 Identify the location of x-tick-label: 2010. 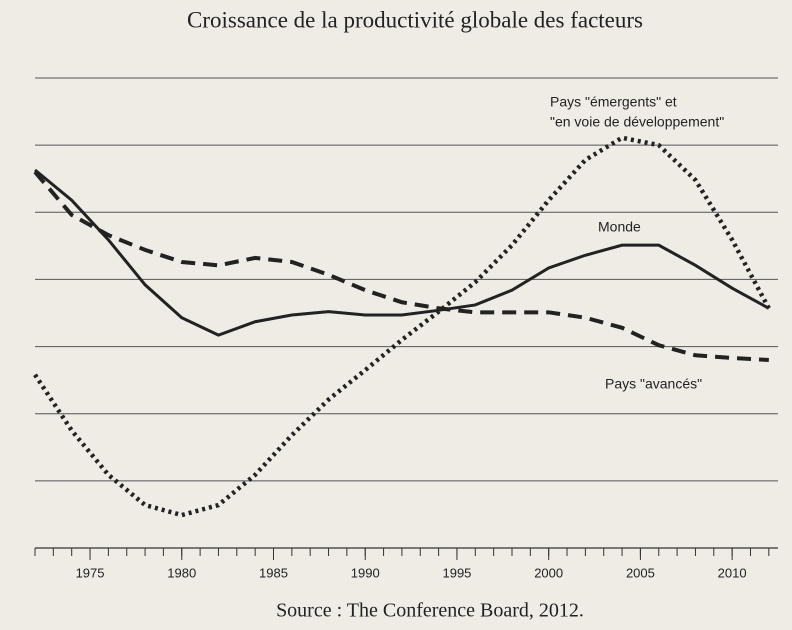
(732, 572).